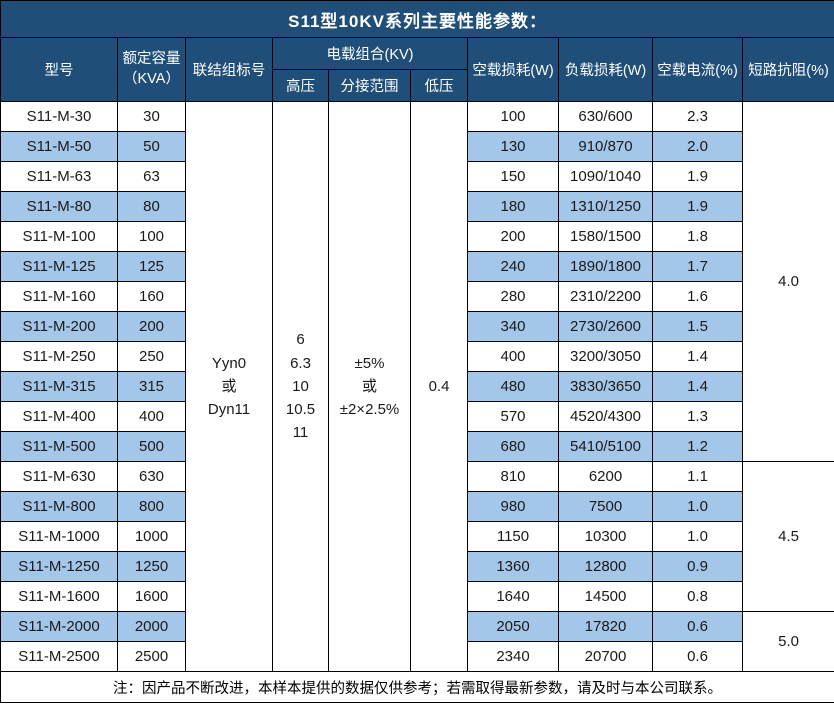  What do you see at coordinates (417, 296) in the screenshot?
I see `table-row: S11-M-160 160 280 2310/2200 1.6` at bounding box center [417, 296].